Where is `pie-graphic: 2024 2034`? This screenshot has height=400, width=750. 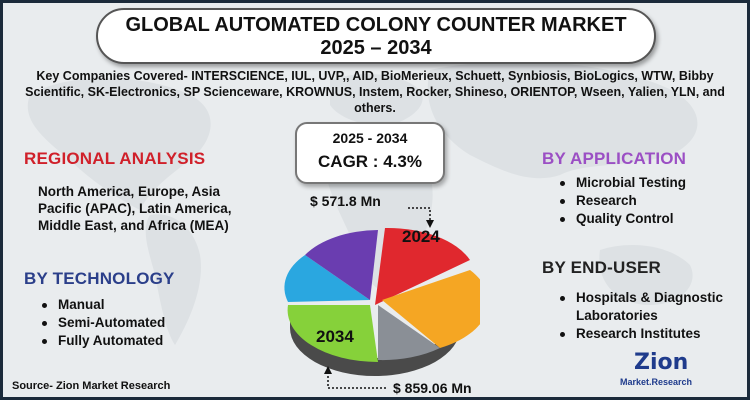 pie-graphic: 2024 2034 is located at coordinates (382, 298).